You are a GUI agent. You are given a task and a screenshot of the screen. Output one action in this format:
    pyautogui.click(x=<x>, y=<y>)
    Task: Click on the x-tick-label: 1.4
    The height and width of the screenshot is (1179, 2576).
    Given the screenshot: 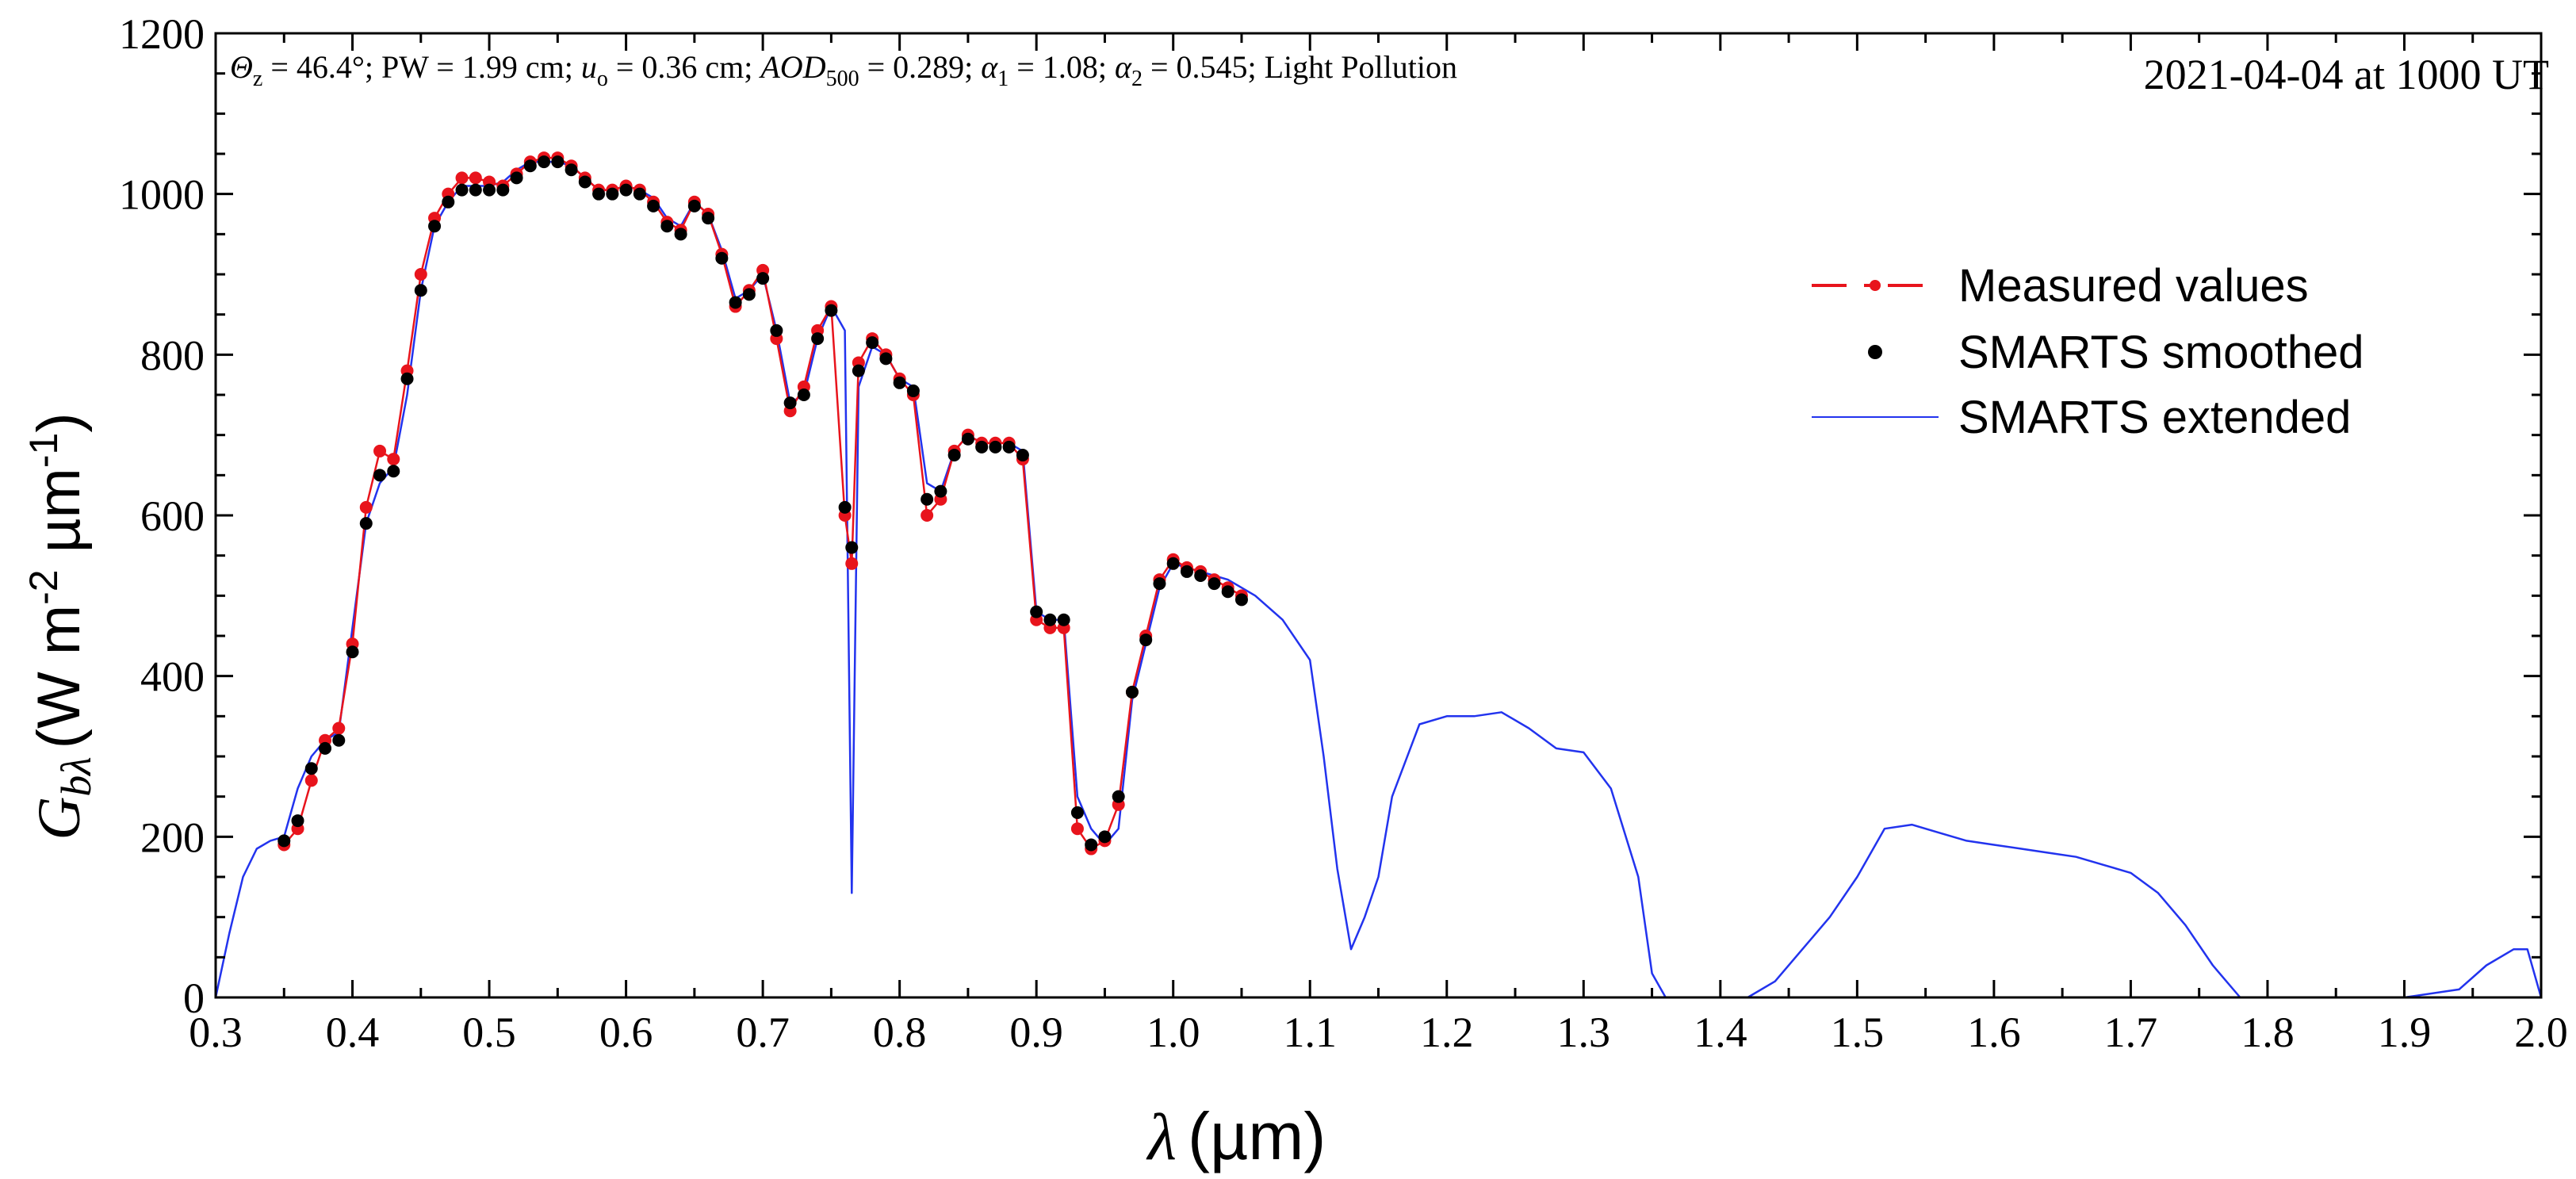 What is the action you would take?
    pyautogui.click(x=1720, y=1032)
    